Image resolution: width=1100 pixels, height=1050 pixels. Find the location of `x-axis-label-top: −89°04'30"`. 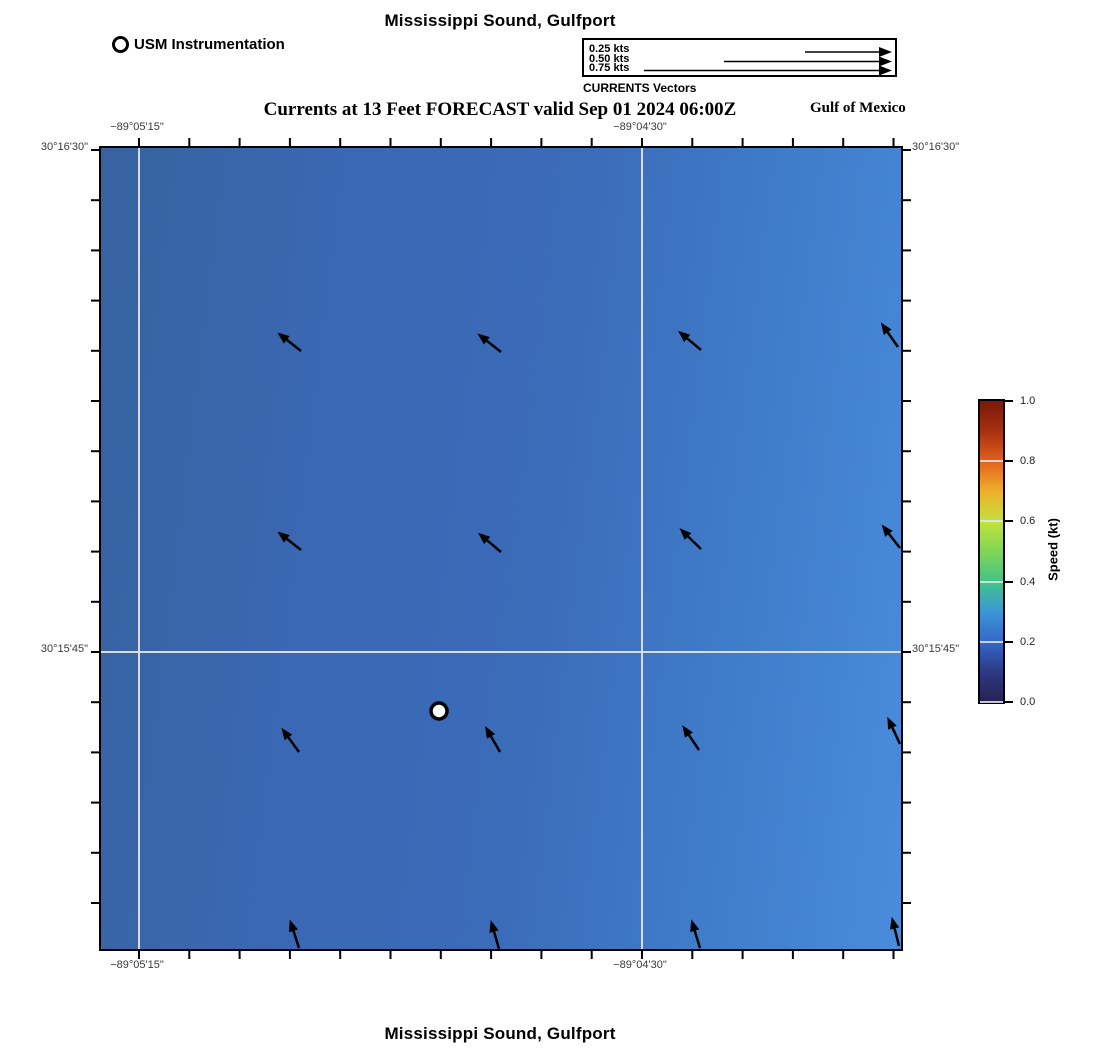

x-axis-label-top: −89°04'30" is located at coordinates (640, 127).